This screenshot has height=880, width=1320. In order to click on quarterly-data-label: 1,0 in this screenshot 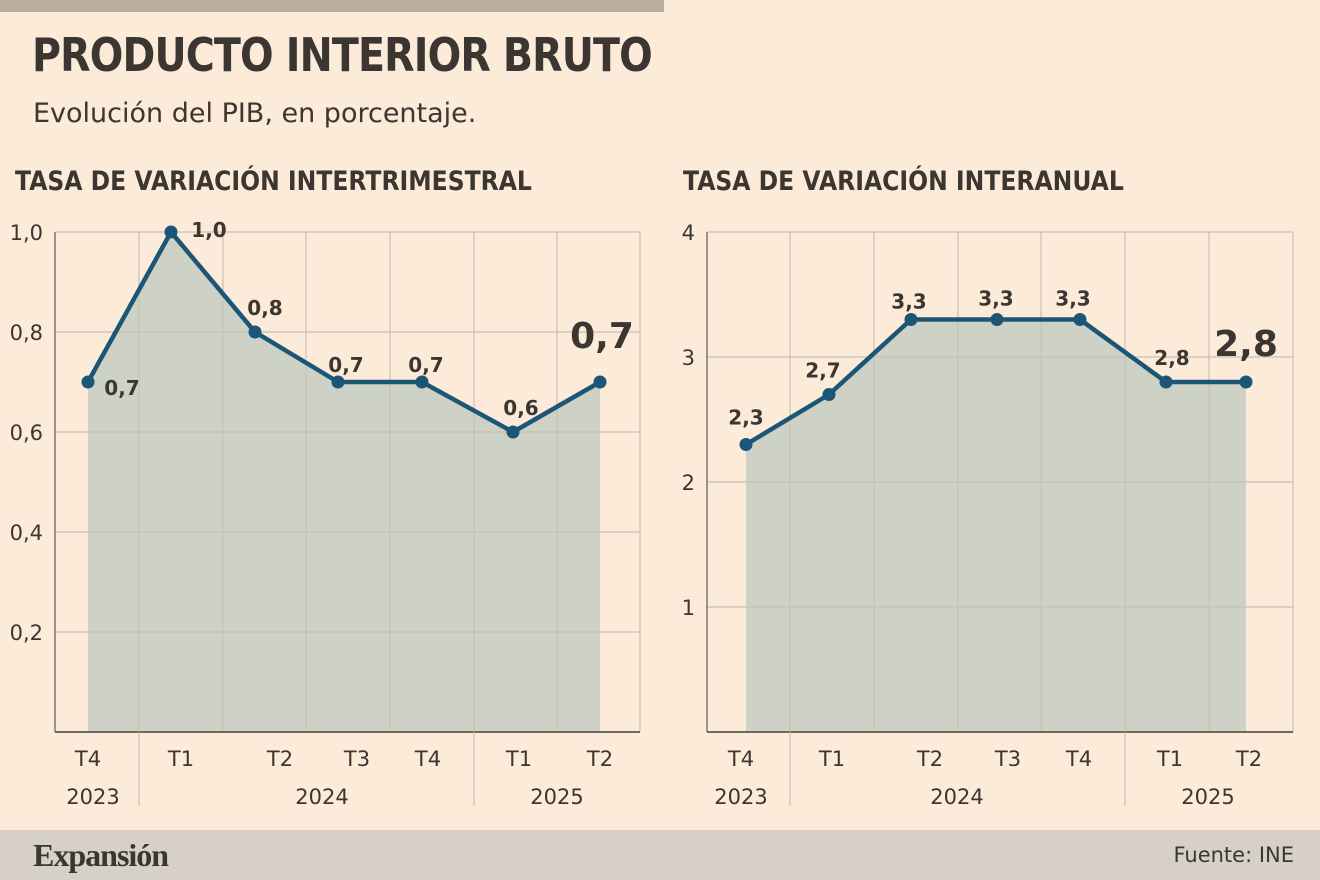, I will do `click(208, 230)`.